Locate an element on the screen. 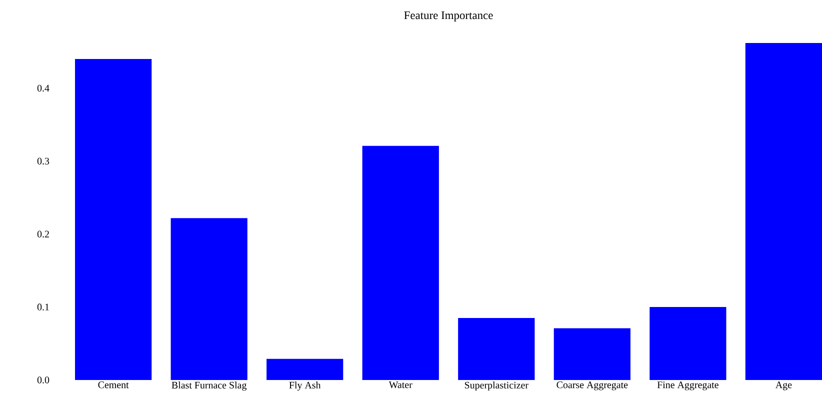 The height and width of the screenshot is (405, 822). y-tick-label: 0.3 is located at coordinates (43, 161).